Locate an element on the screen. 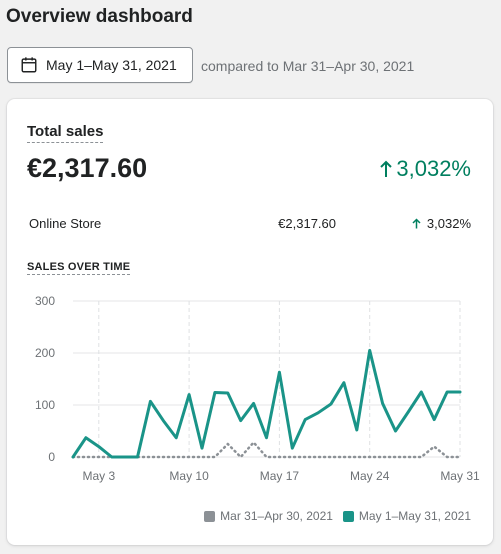 This screenshot has height=554, width=501. series-line-previous is located at coordinates (266, 450).